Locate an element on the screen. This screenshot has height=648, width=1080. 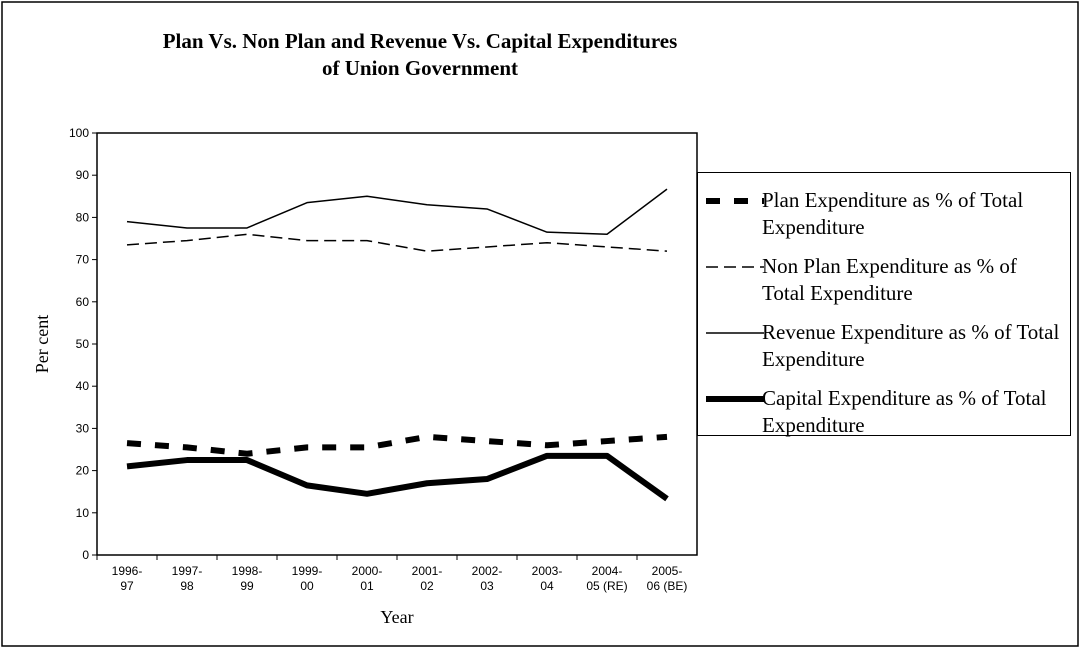
y-tick-label: 100 is located at coordinates (79, 133).